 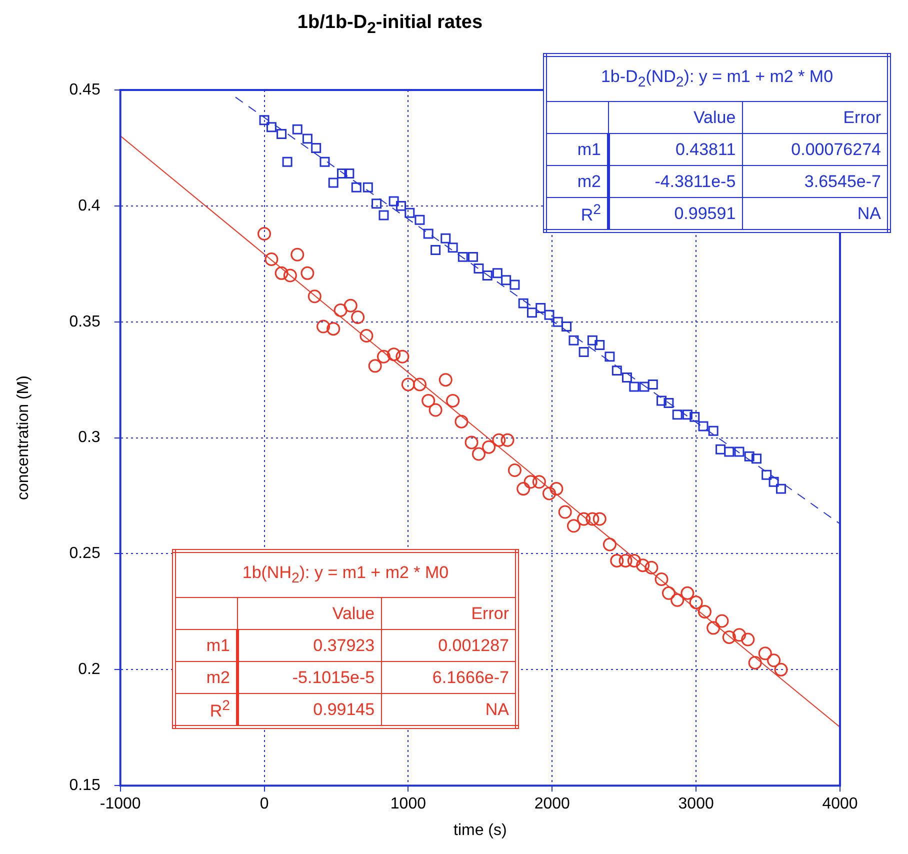 What do you see at coordinates (345, 574) in the screenshot?
I see `annotation: 1b(NH$_{2}$): y = m1 + m2 * M0` at bounding box center [345, 574].